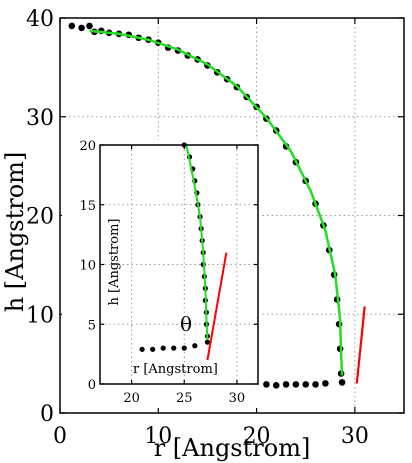  What do you see at coordinates (87, 266) in the screenshot?
I see `inset-y-tick-label-10: 10` at bounding box center [87, 266].